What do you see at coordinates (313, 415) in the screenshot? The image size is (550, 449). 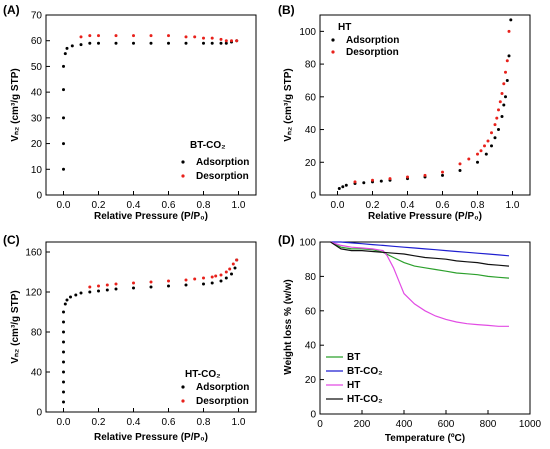 I see `y-tick-label-d: 0` at bounding box center [313, 415].